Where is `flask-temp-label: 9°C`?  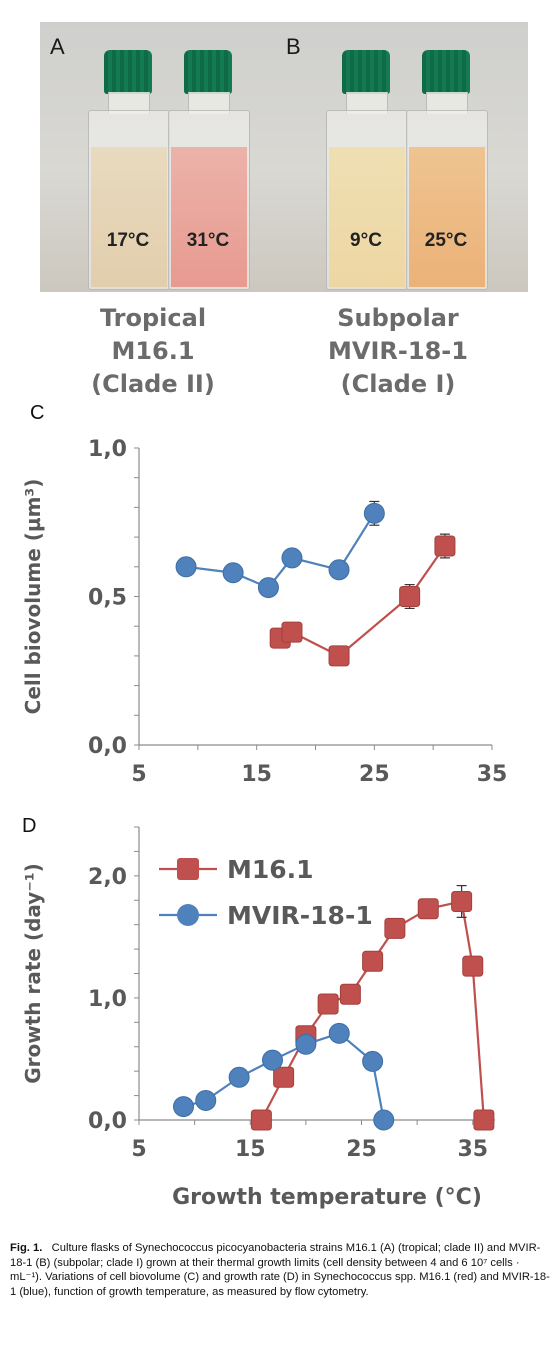 flask-temp-label: 9°C is located at coordinates (366, 240).